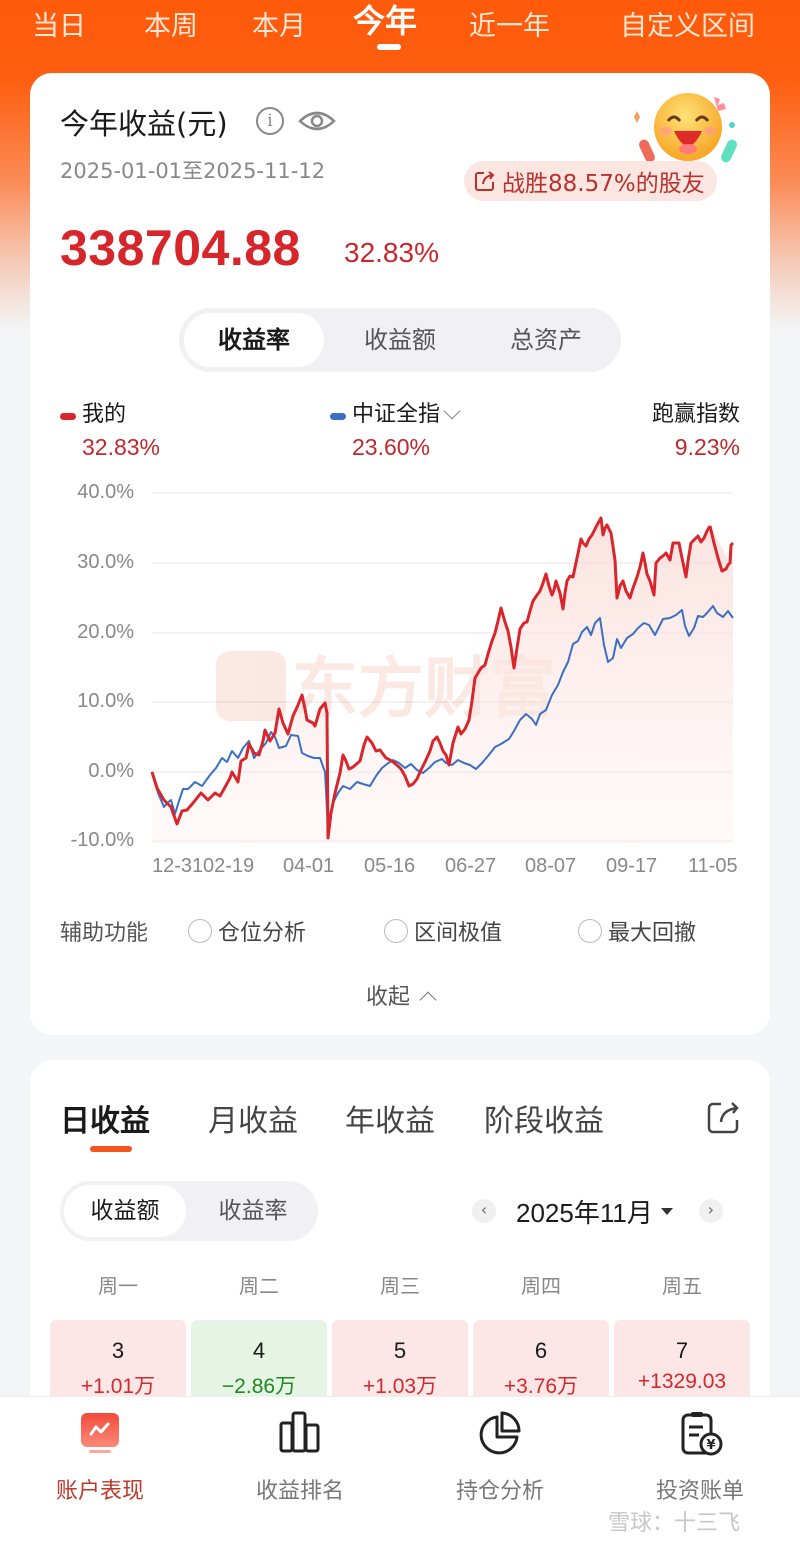  What do you see at coordinates (710, 1211) in the screenshot?
I see `next-month-button: ›` at bounding box center [710, 1211].